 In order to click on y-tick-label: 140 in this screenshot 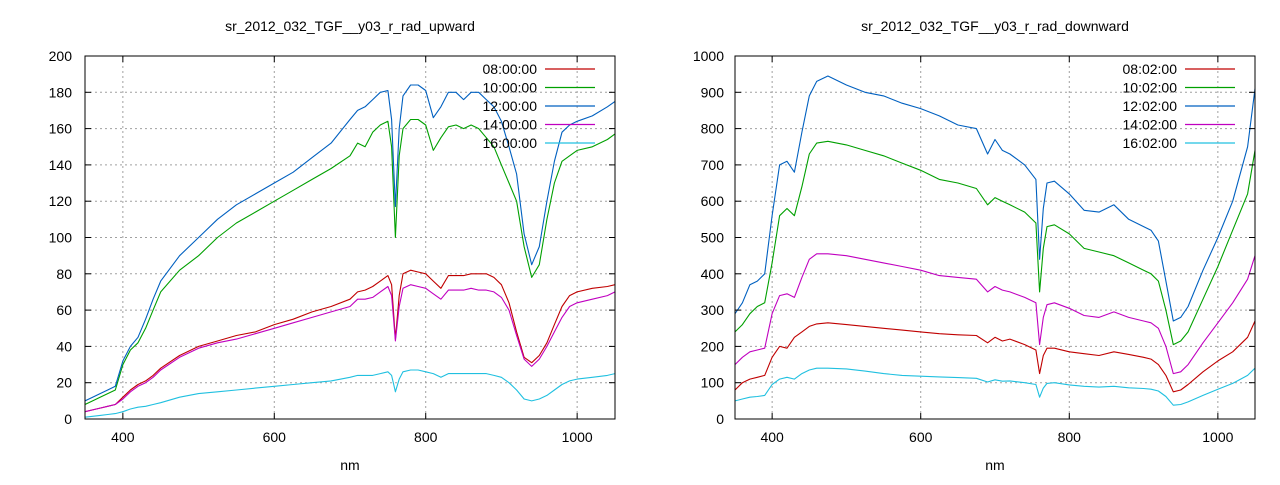, I will do `click(61, 165)`.